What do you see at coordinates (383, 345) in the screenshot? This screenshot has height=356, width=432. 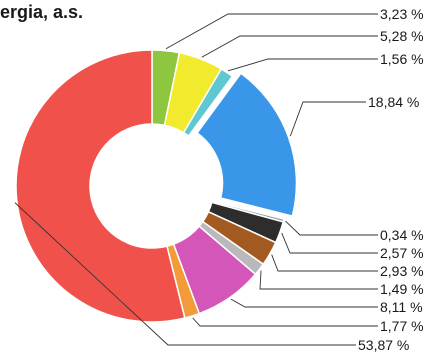 I see `data-label: 53,87 %` at bounding box center [383, 345].